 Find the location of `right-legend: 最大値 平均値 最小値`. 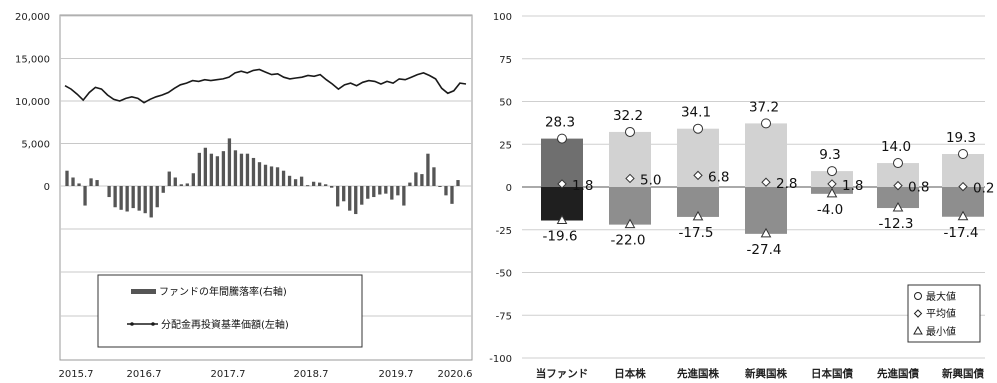

right-legend: 最大値 平均値 最小値 is located at coordinates (944, 313).